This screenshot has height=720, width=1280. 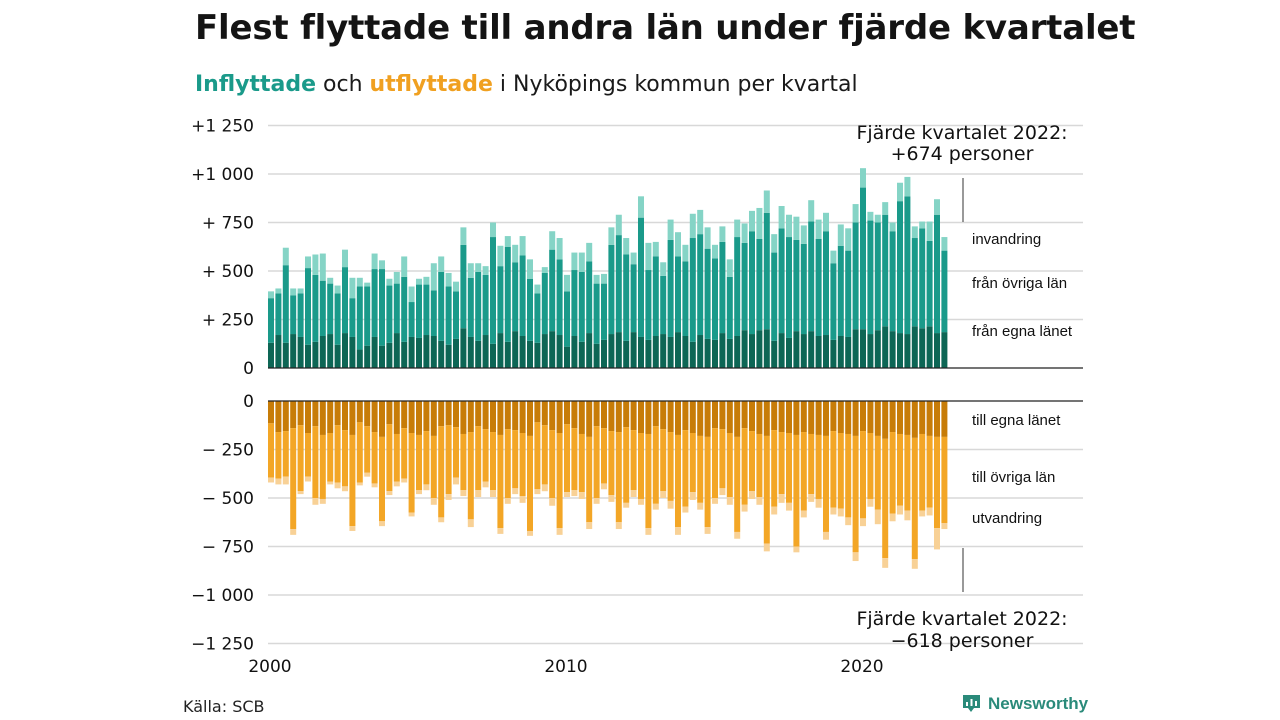 I want to click on series-label: utvandring, so click(x=1007, y=518).